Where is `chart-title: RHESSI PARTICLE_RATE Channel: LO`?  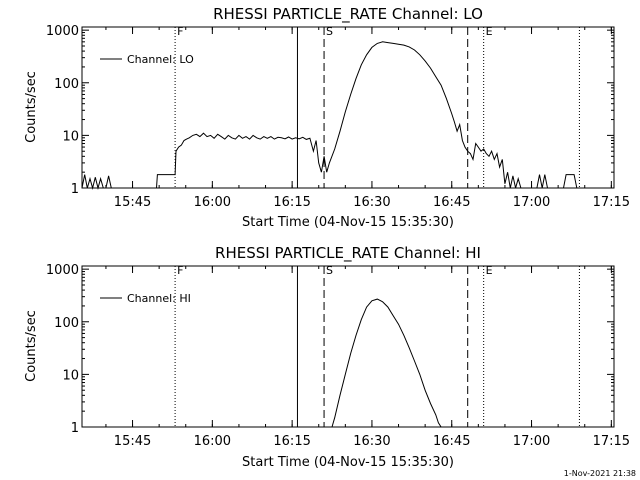
chart-title: RHESSI PARTICLE_RATE Channel: LO is located at coordinates (348, 14).